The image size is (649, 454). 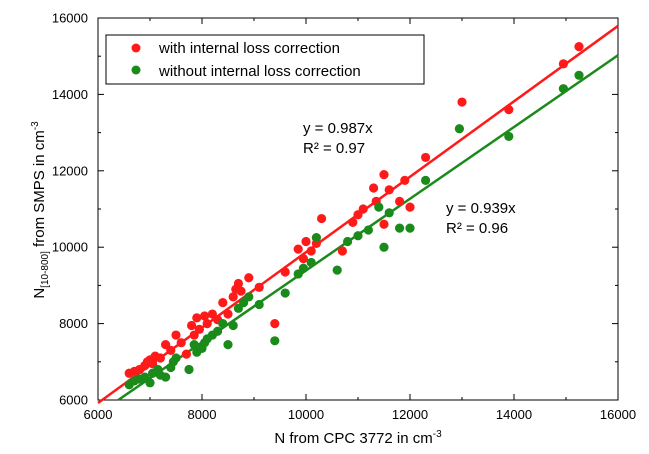 What do you see at coordinates (334, 148) in the screenshot?
I see `fit-r-squared: R² = 0.97` at bounding box center [334, 148].